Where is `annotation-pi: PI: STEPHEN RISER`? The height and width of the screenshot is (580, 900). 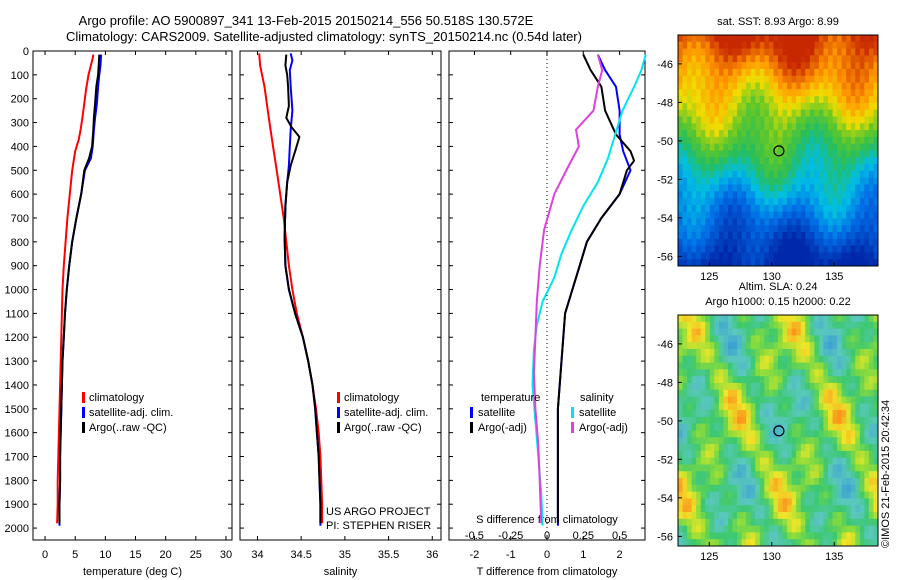
annotation-pi: PI: STEPHEN RISER is located at coordinates (378, 526).